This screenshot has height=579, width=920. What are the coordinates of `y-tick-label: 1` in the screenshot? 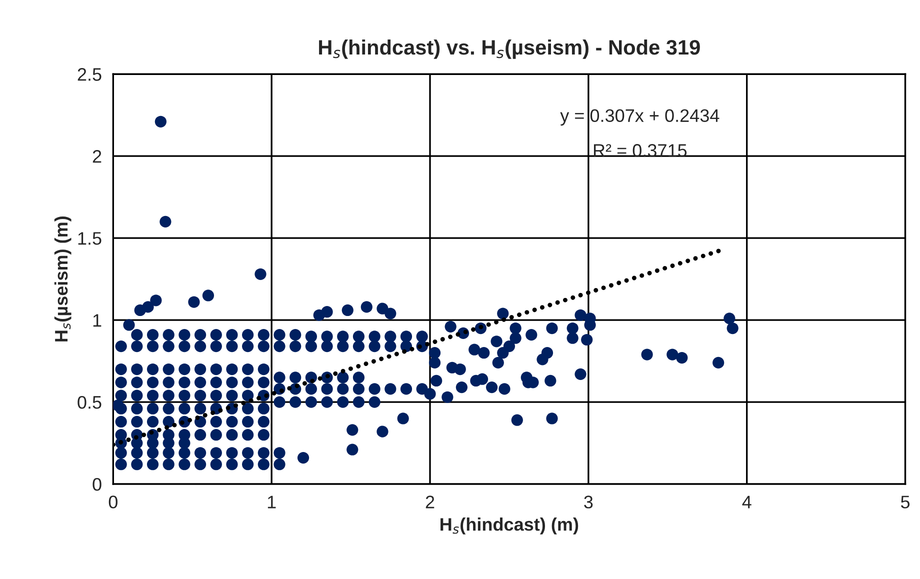 It's located at (97, 320).